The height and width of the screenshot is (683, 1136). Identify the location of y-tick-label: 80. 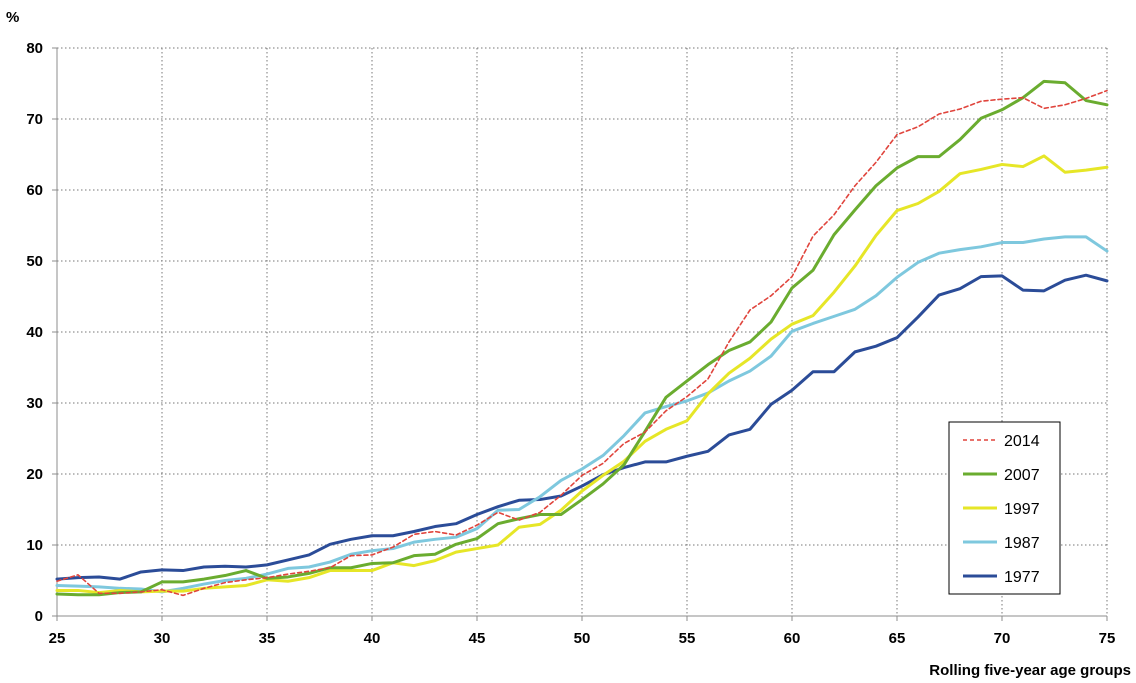
(34, 48).